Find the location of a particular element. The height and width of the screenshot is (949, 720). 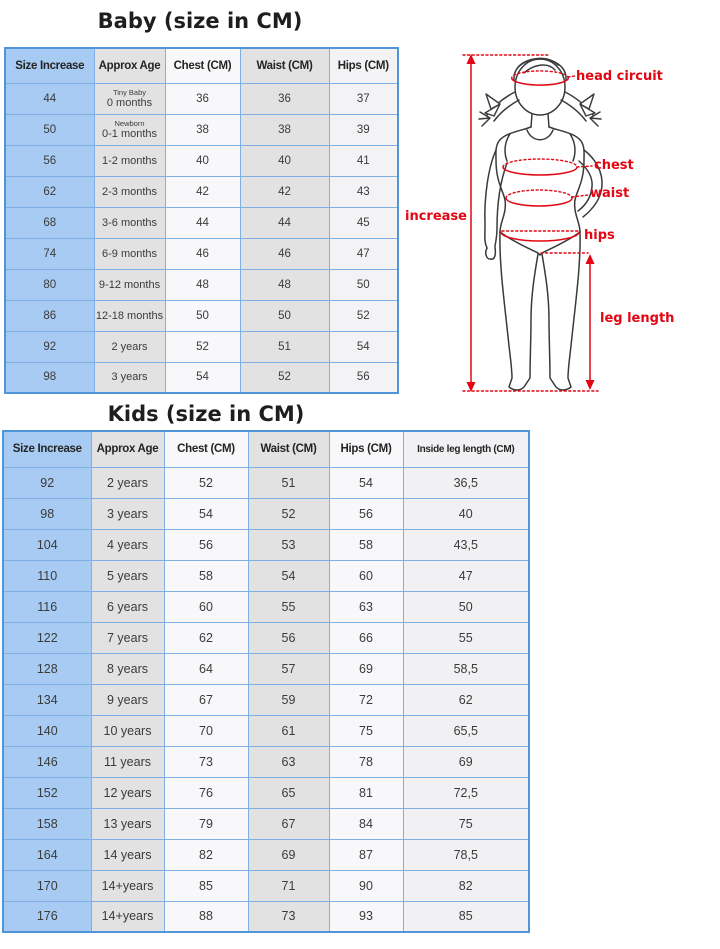

girl-figure is located at coordinates (540, 224).